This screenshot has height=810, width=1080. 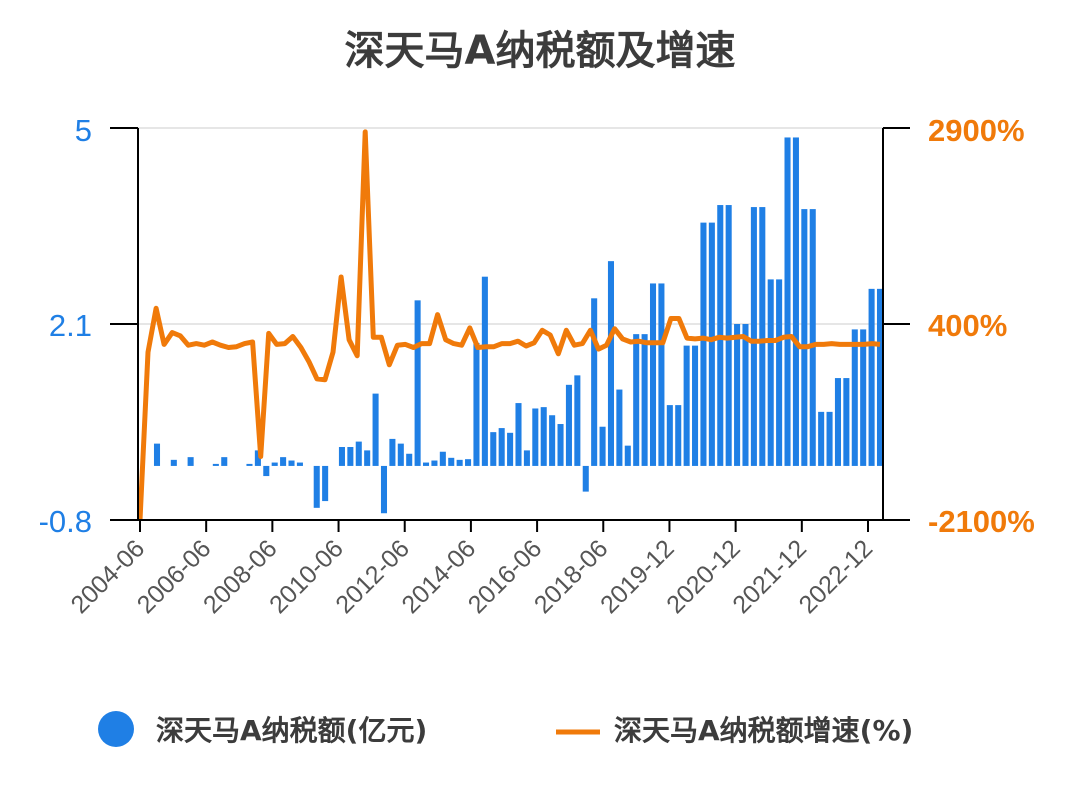 What do you see at coordinates (976, 130) in the screenshot?
I see `right-tick-label: 2900%` at bounding box center [976, 130].